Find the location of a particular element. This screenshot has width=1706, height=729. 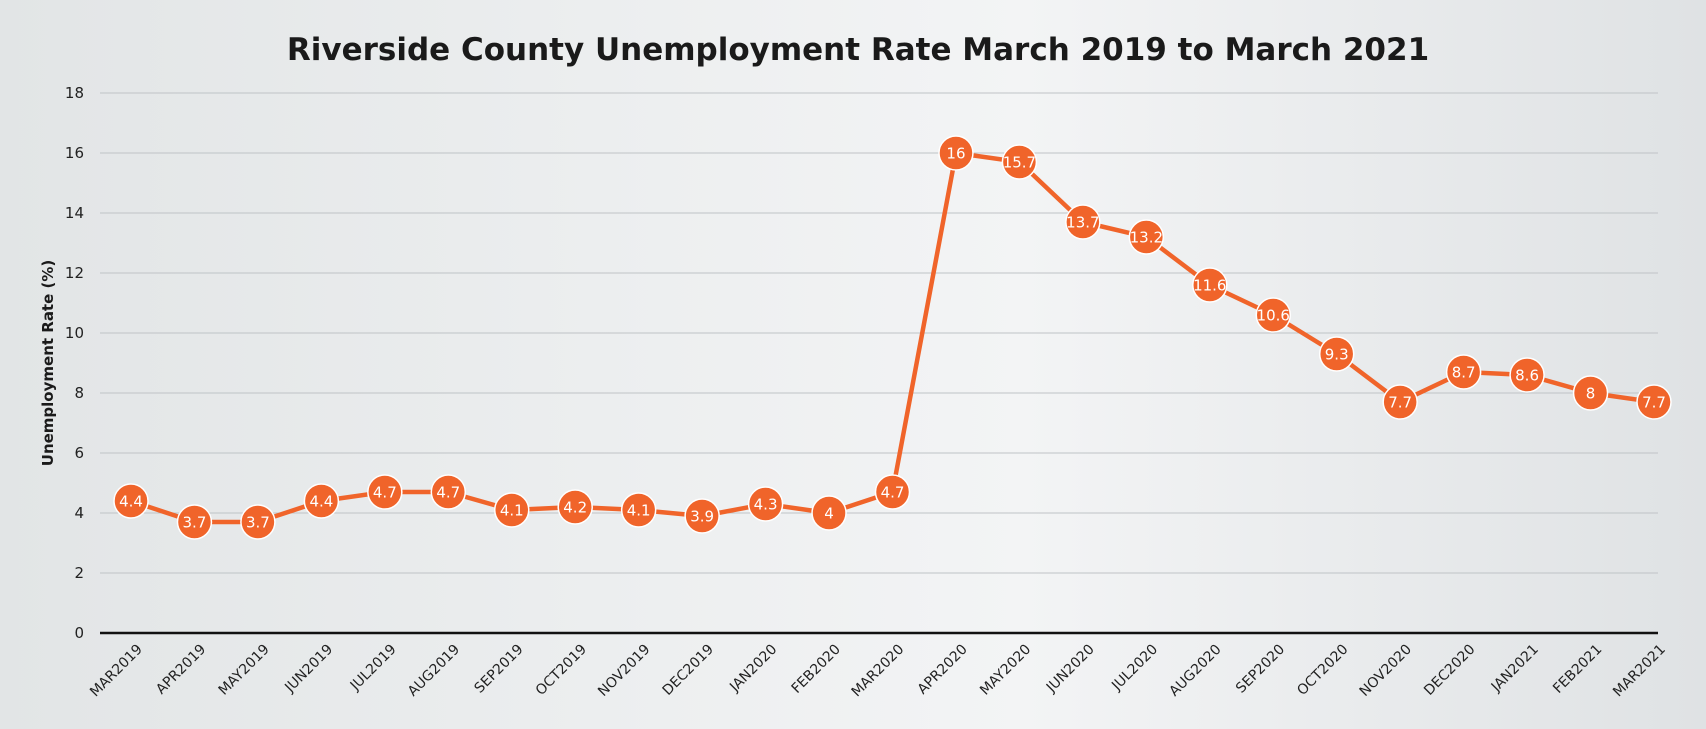

data-label: 8.7 is located at coordinates (1464, 373).